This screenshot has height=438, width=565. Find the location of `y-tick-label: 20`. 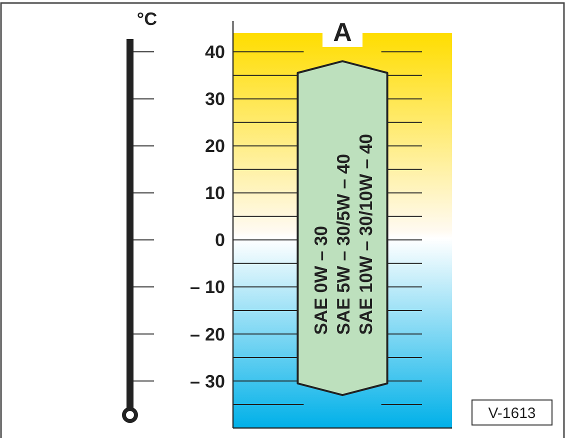

y-tick-label: 20 is located at coordinates (214, 146).